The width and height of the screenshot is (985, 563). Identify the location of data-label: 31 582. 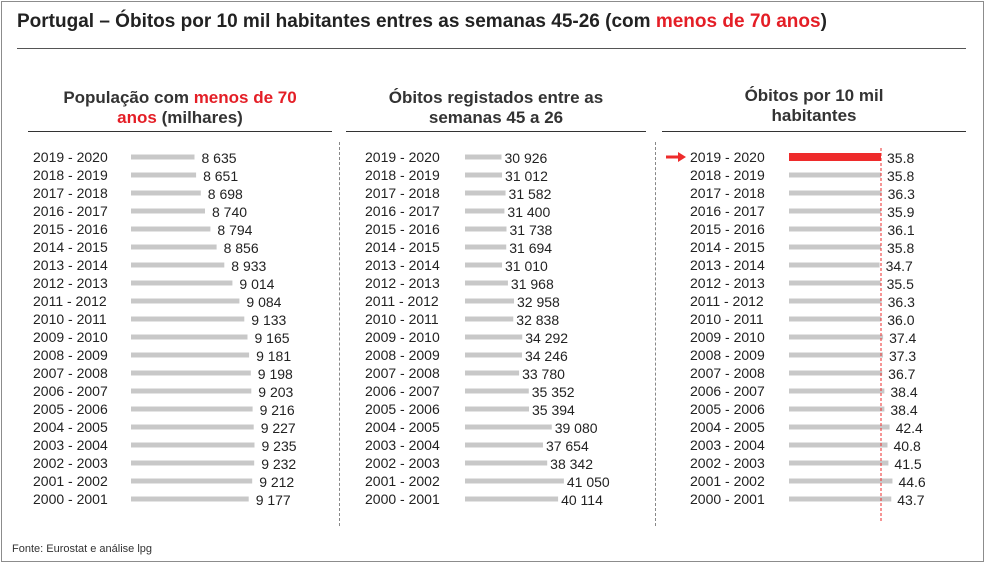
(530, 194).